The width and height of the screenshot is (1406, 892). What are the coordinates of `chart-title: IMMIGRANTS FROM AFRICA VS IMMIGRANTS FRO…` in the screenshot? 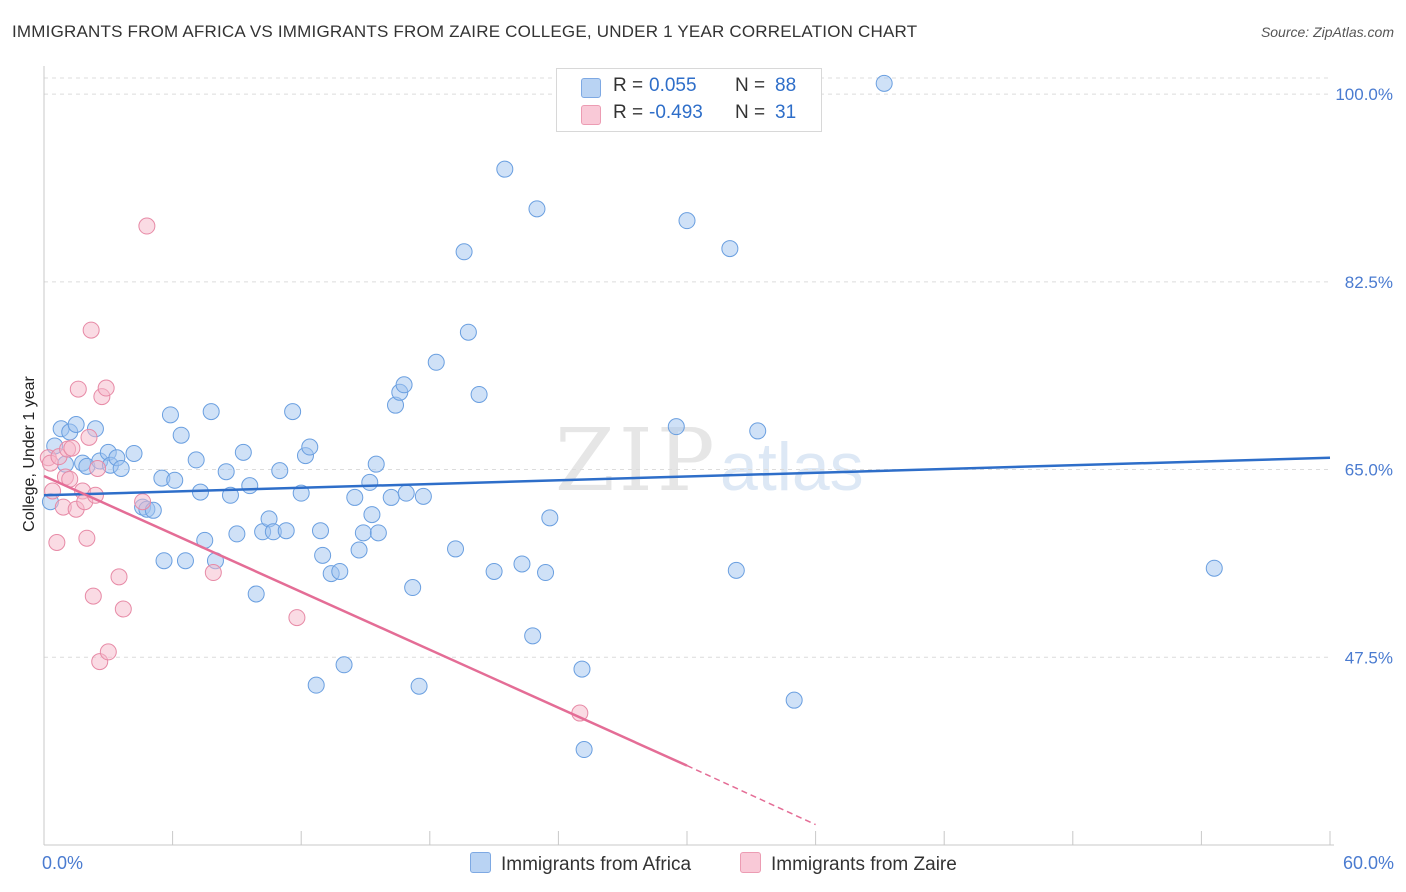 It's located at (465, 31).